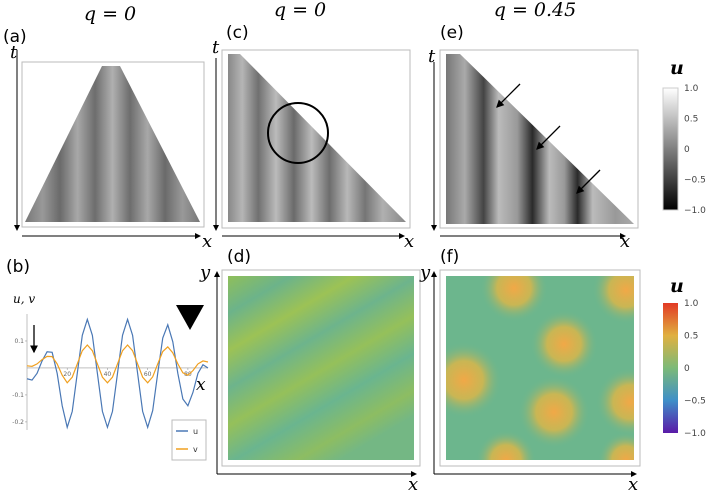 This screenshot has width=709, height=493. Describe the element at coordinates (67, 374) in the screenshot. I see `x-tick-label: 20` at that location.